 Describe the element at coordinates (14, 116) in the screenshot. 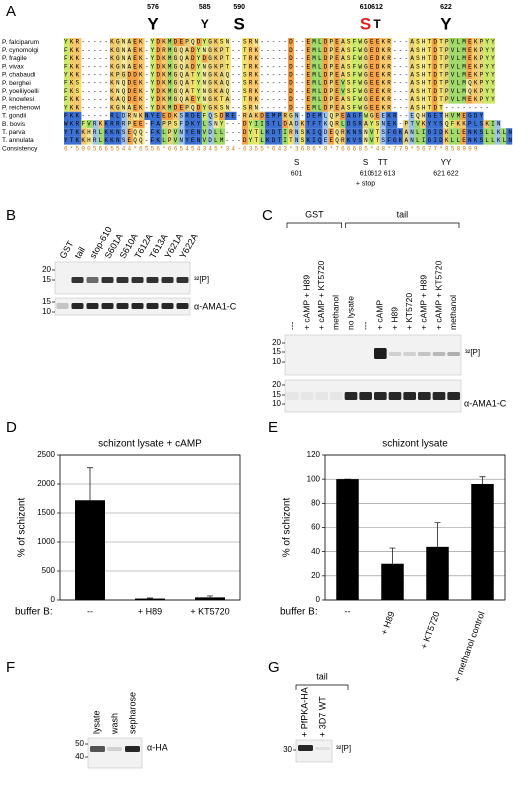

I see `species-label: T. gondii` at that location.